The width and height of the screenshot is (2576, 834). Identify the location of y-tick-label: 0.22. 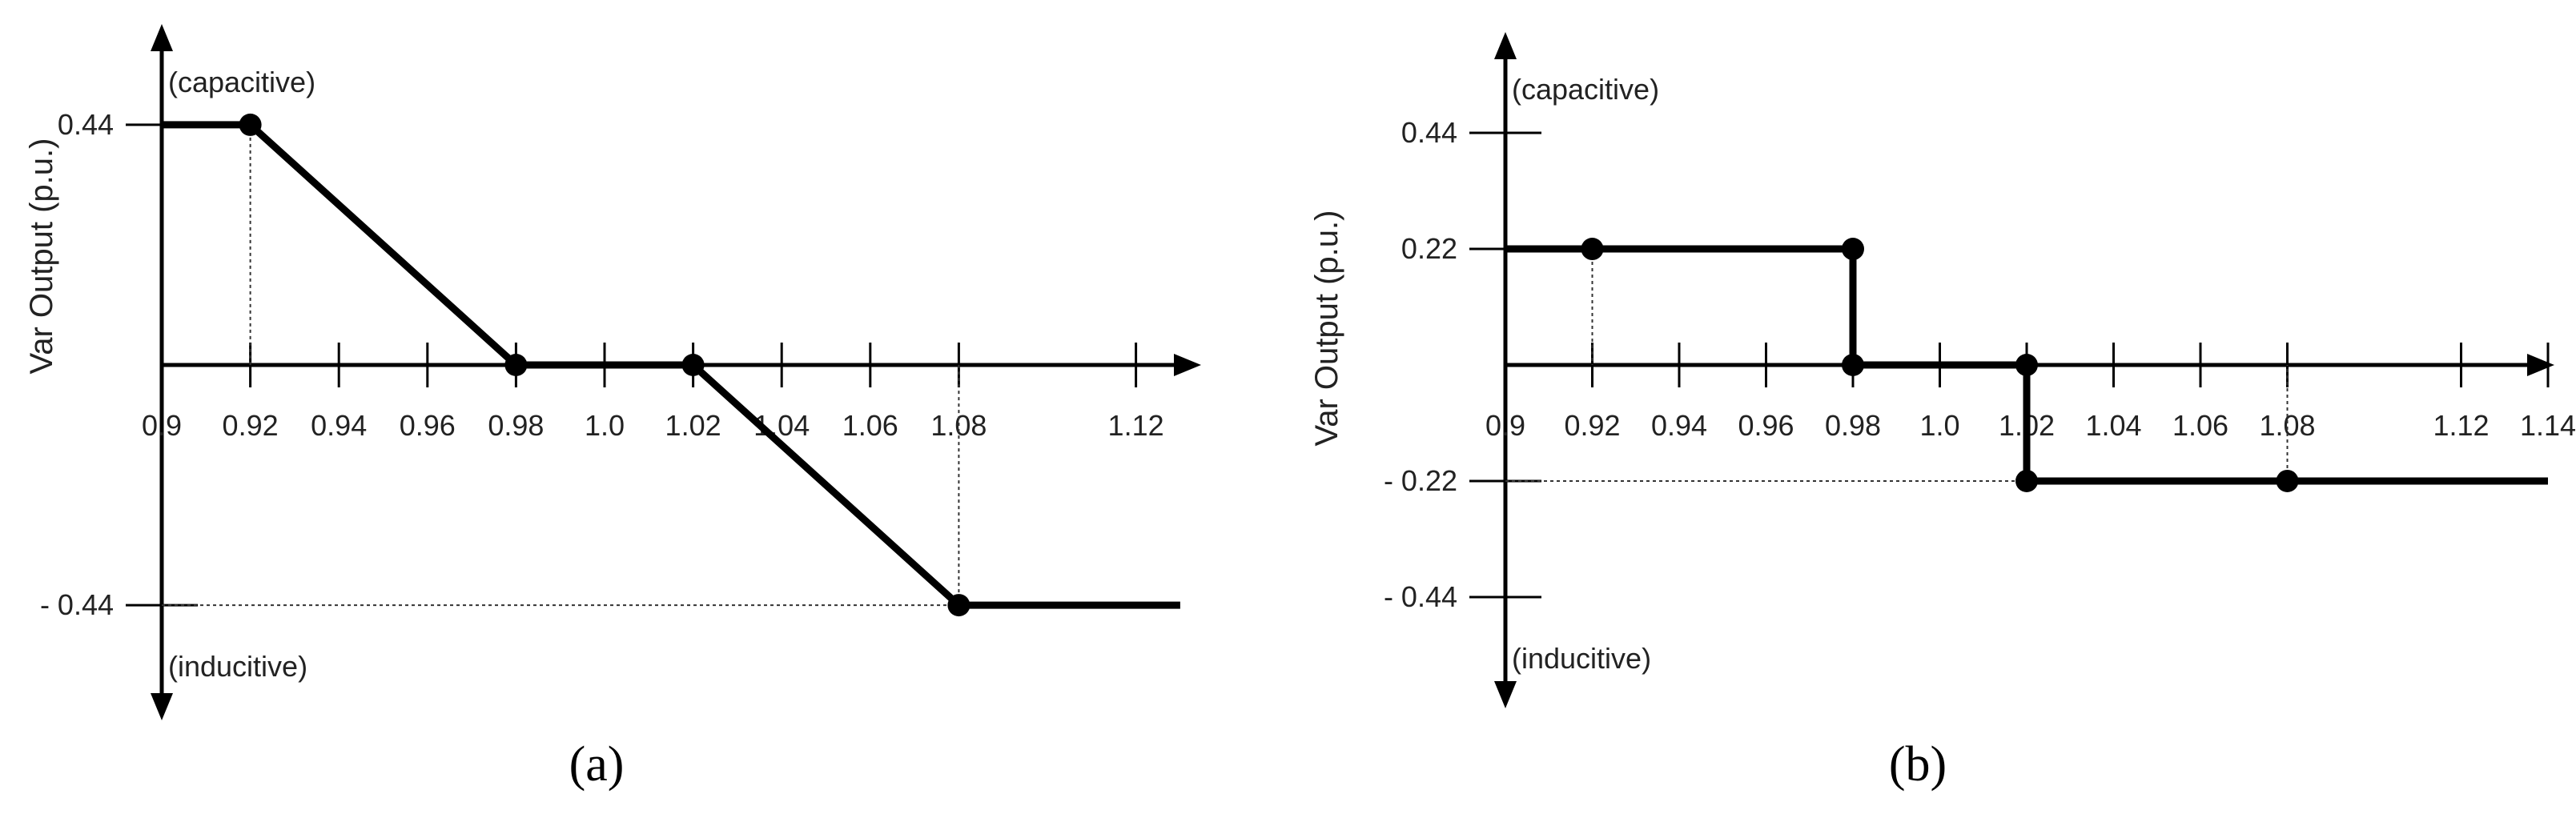
(1429, 248).